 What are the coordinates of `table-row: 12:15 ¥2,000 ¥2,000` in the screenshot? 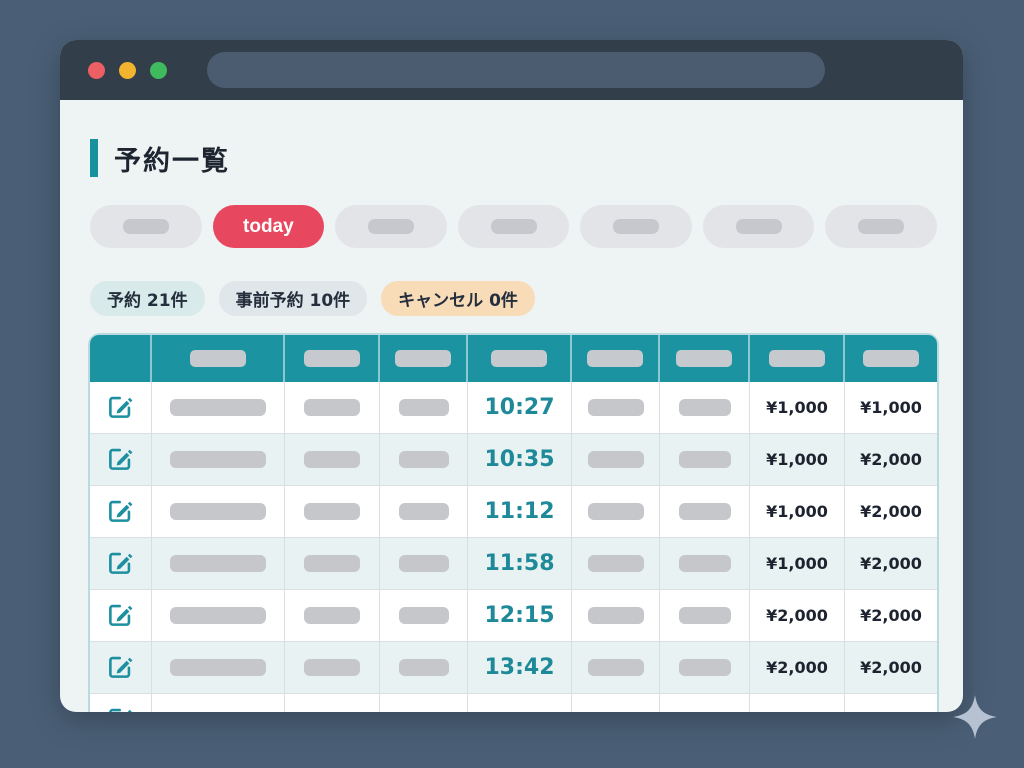 It's located at (513, 616).